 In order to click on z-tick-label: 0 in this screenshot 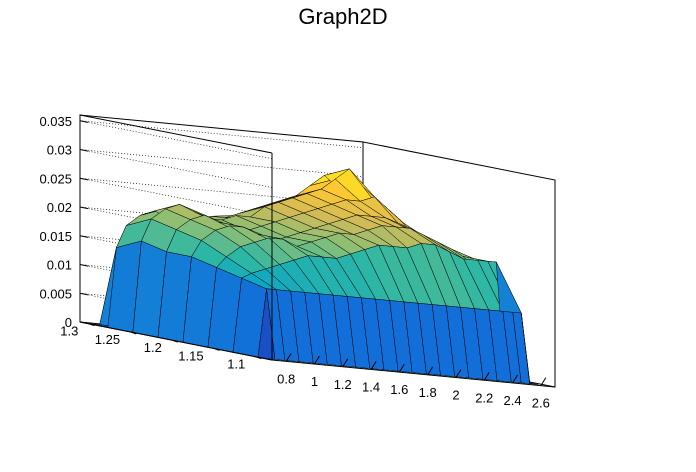, I will do `click(68, 322)`.